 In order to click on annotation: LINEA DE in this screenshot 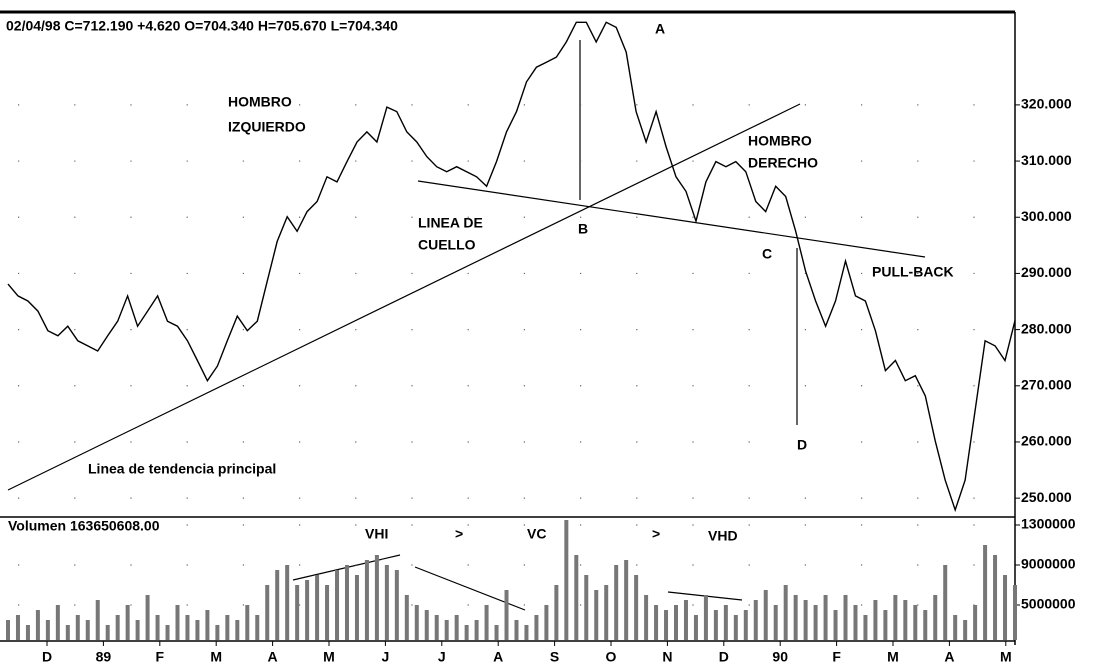, I will do `click(450, 223)`.